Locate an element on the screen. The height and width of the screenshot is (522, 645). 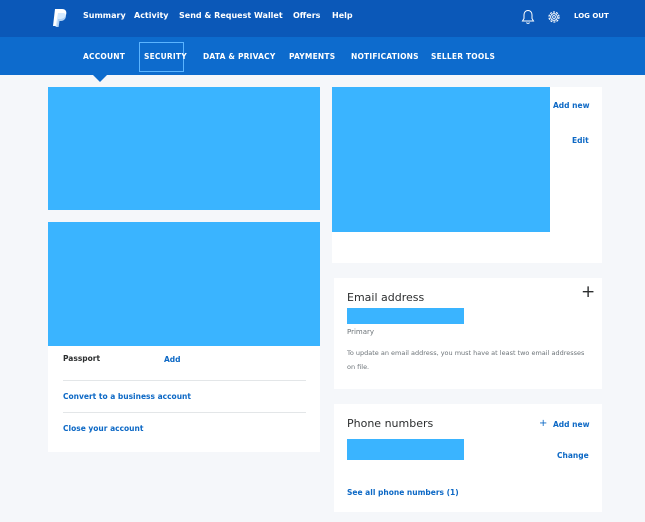
paypal-logo is located at coordinates (60, 18).